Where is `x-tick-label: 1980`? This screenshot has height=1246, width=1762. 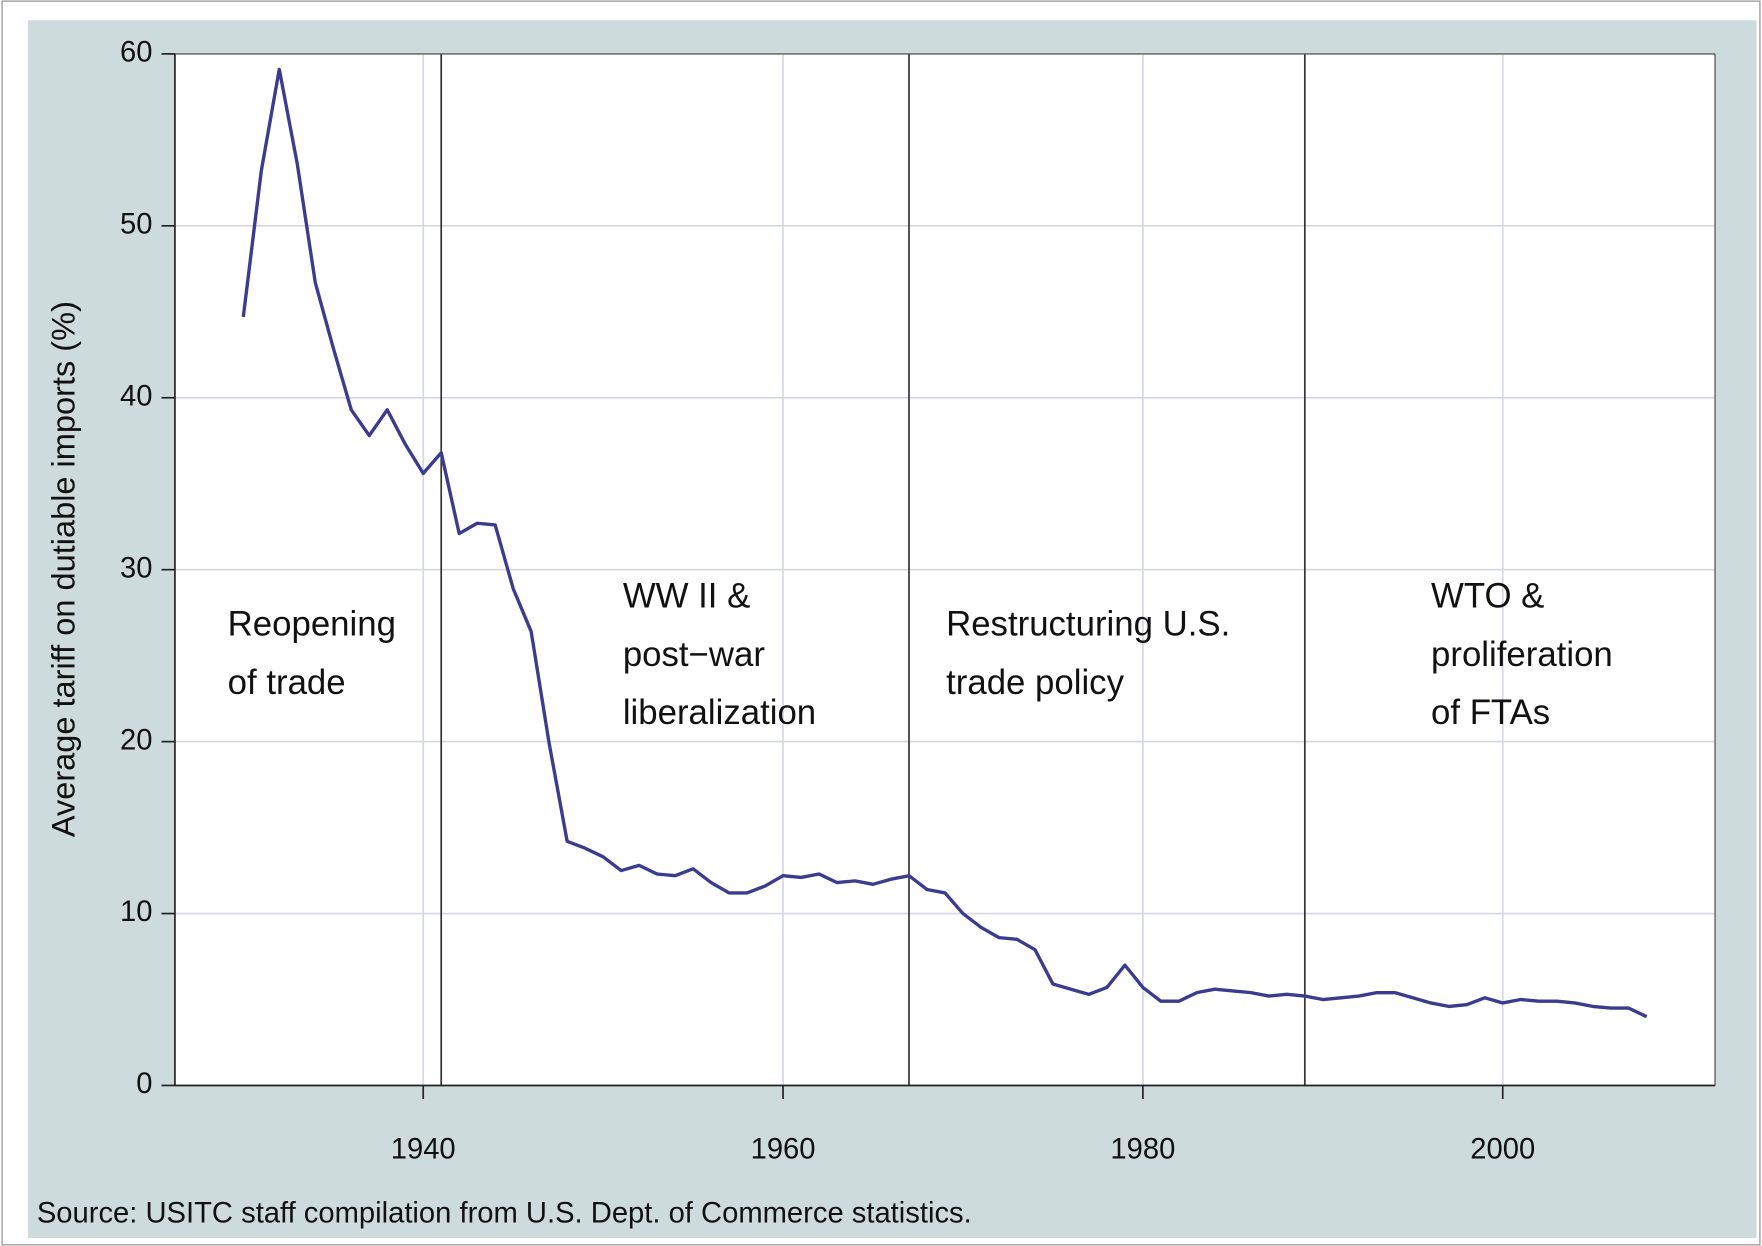
x-tick-label: 1980 is located at coordinates (1142, 1149).